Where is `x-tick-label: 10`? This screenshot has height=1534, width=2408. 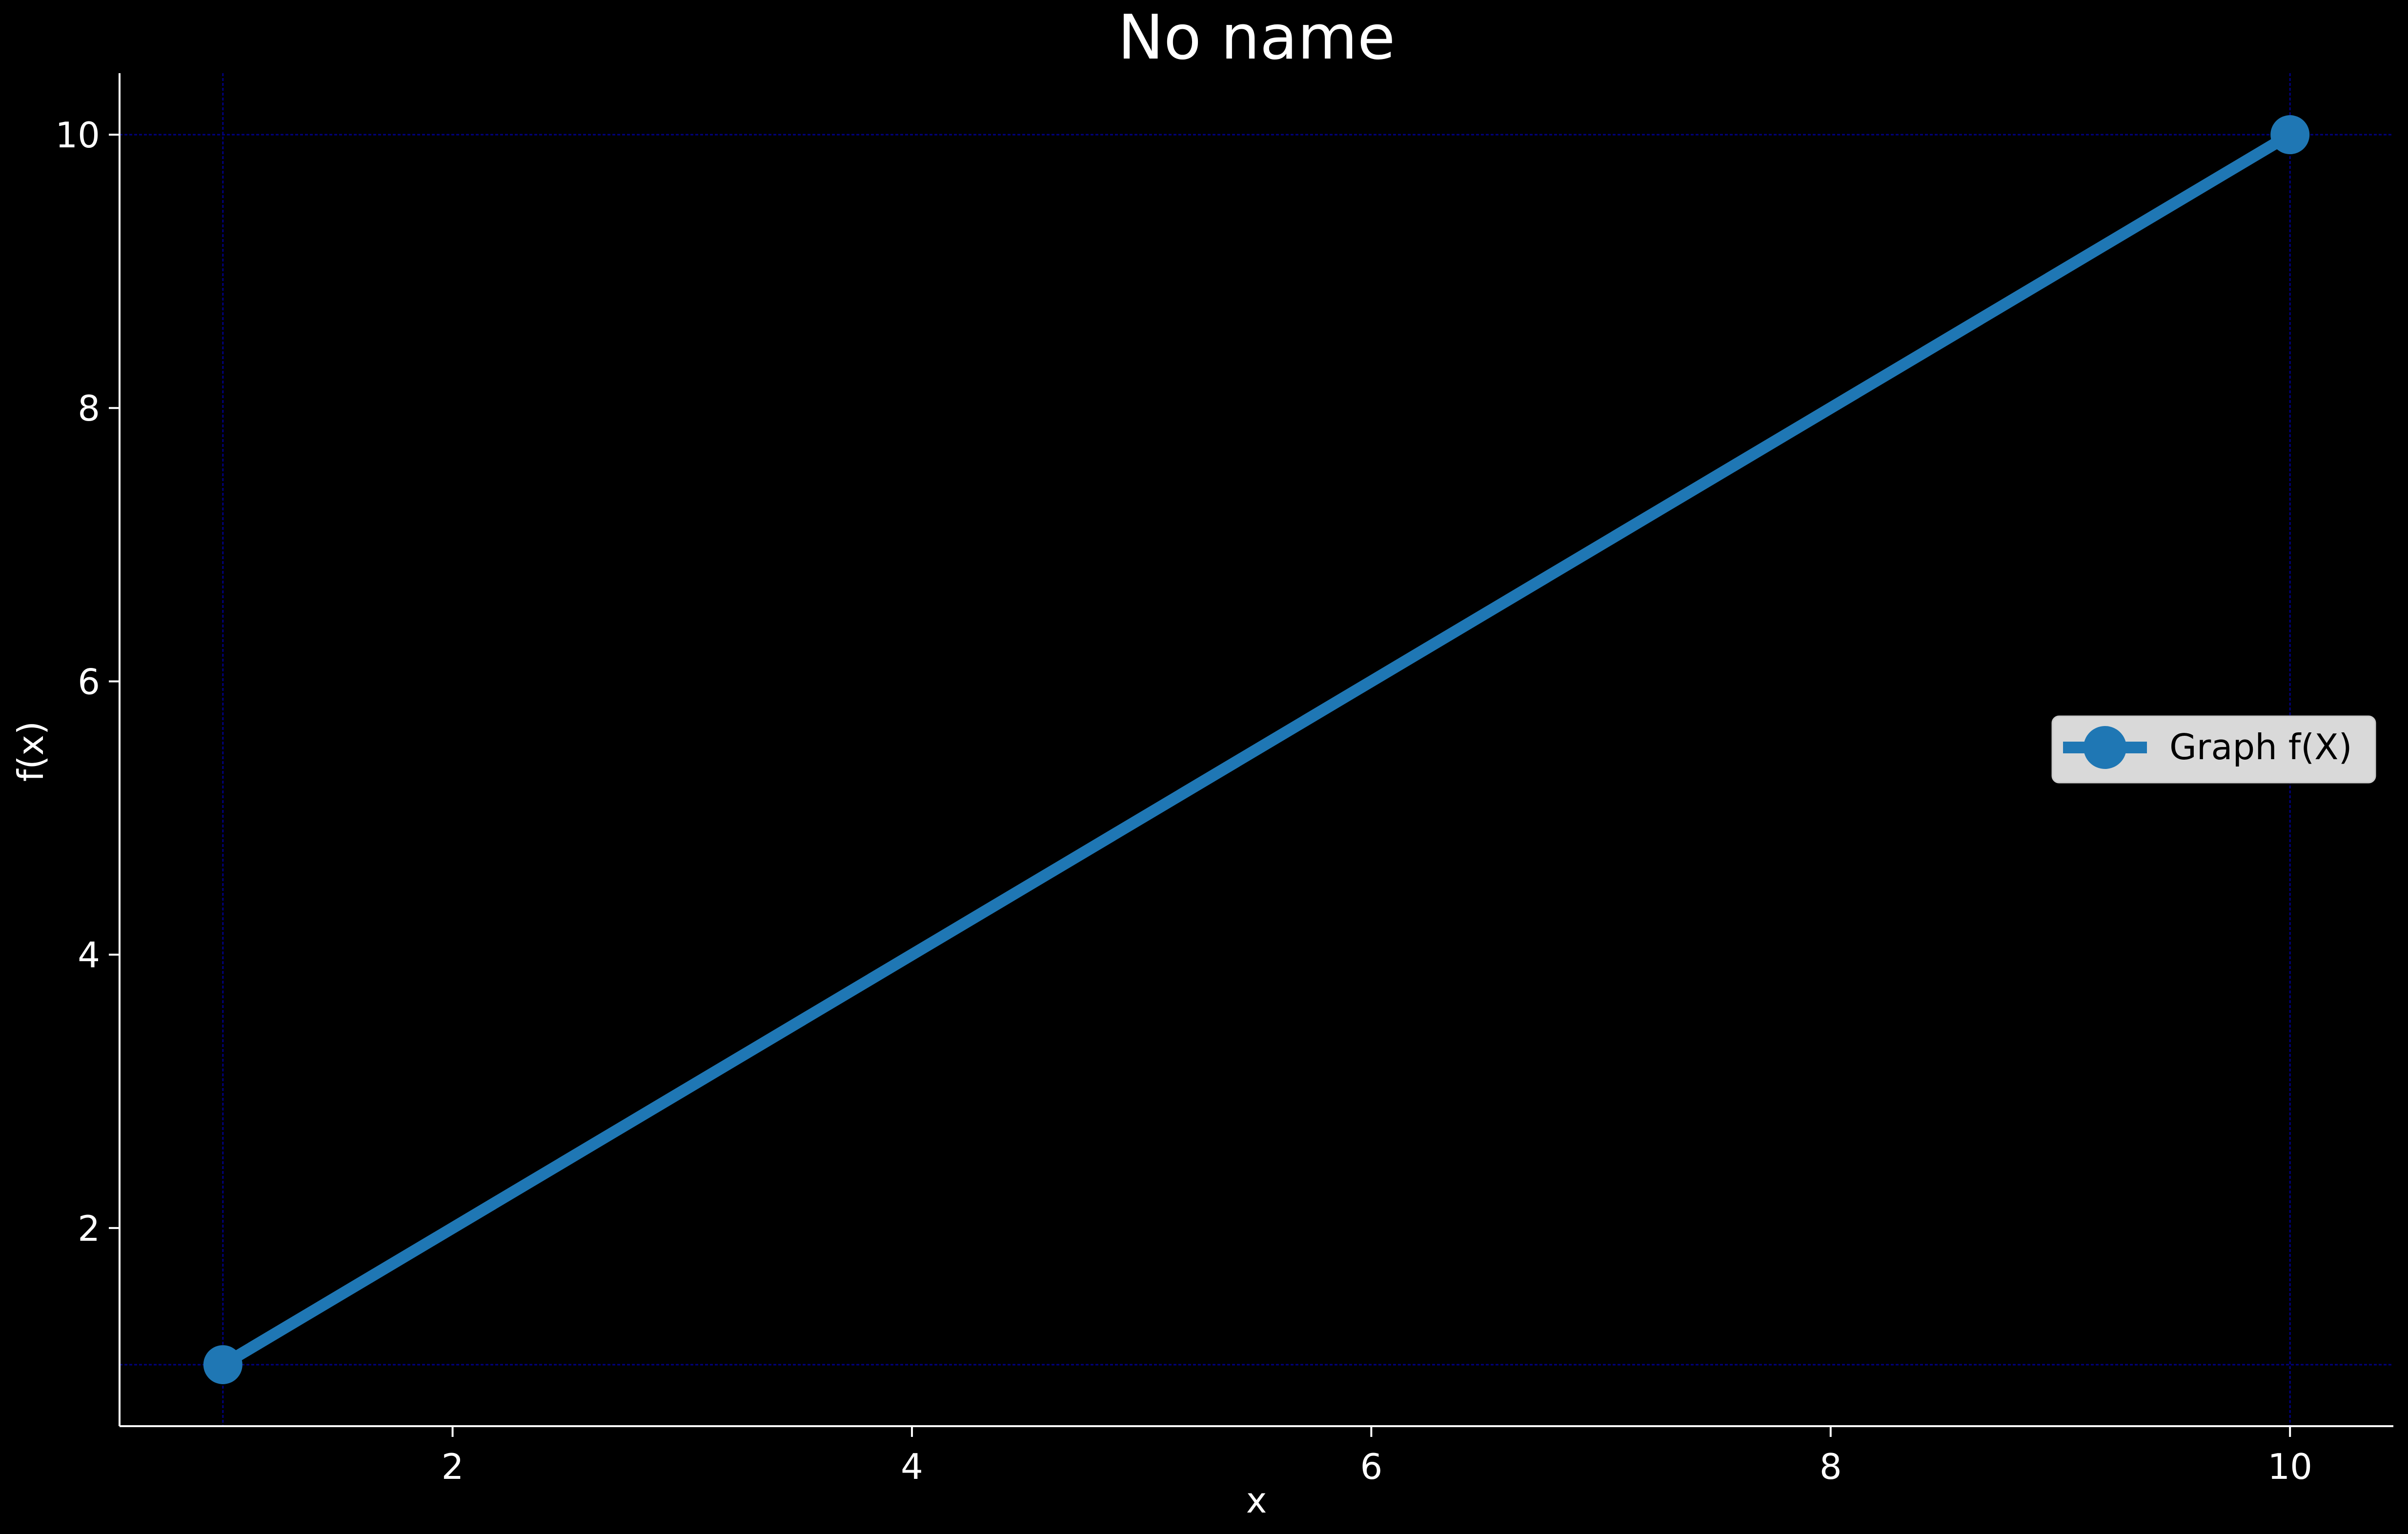 x-tick-label: 10 is located at coordinates (2289, 1466).